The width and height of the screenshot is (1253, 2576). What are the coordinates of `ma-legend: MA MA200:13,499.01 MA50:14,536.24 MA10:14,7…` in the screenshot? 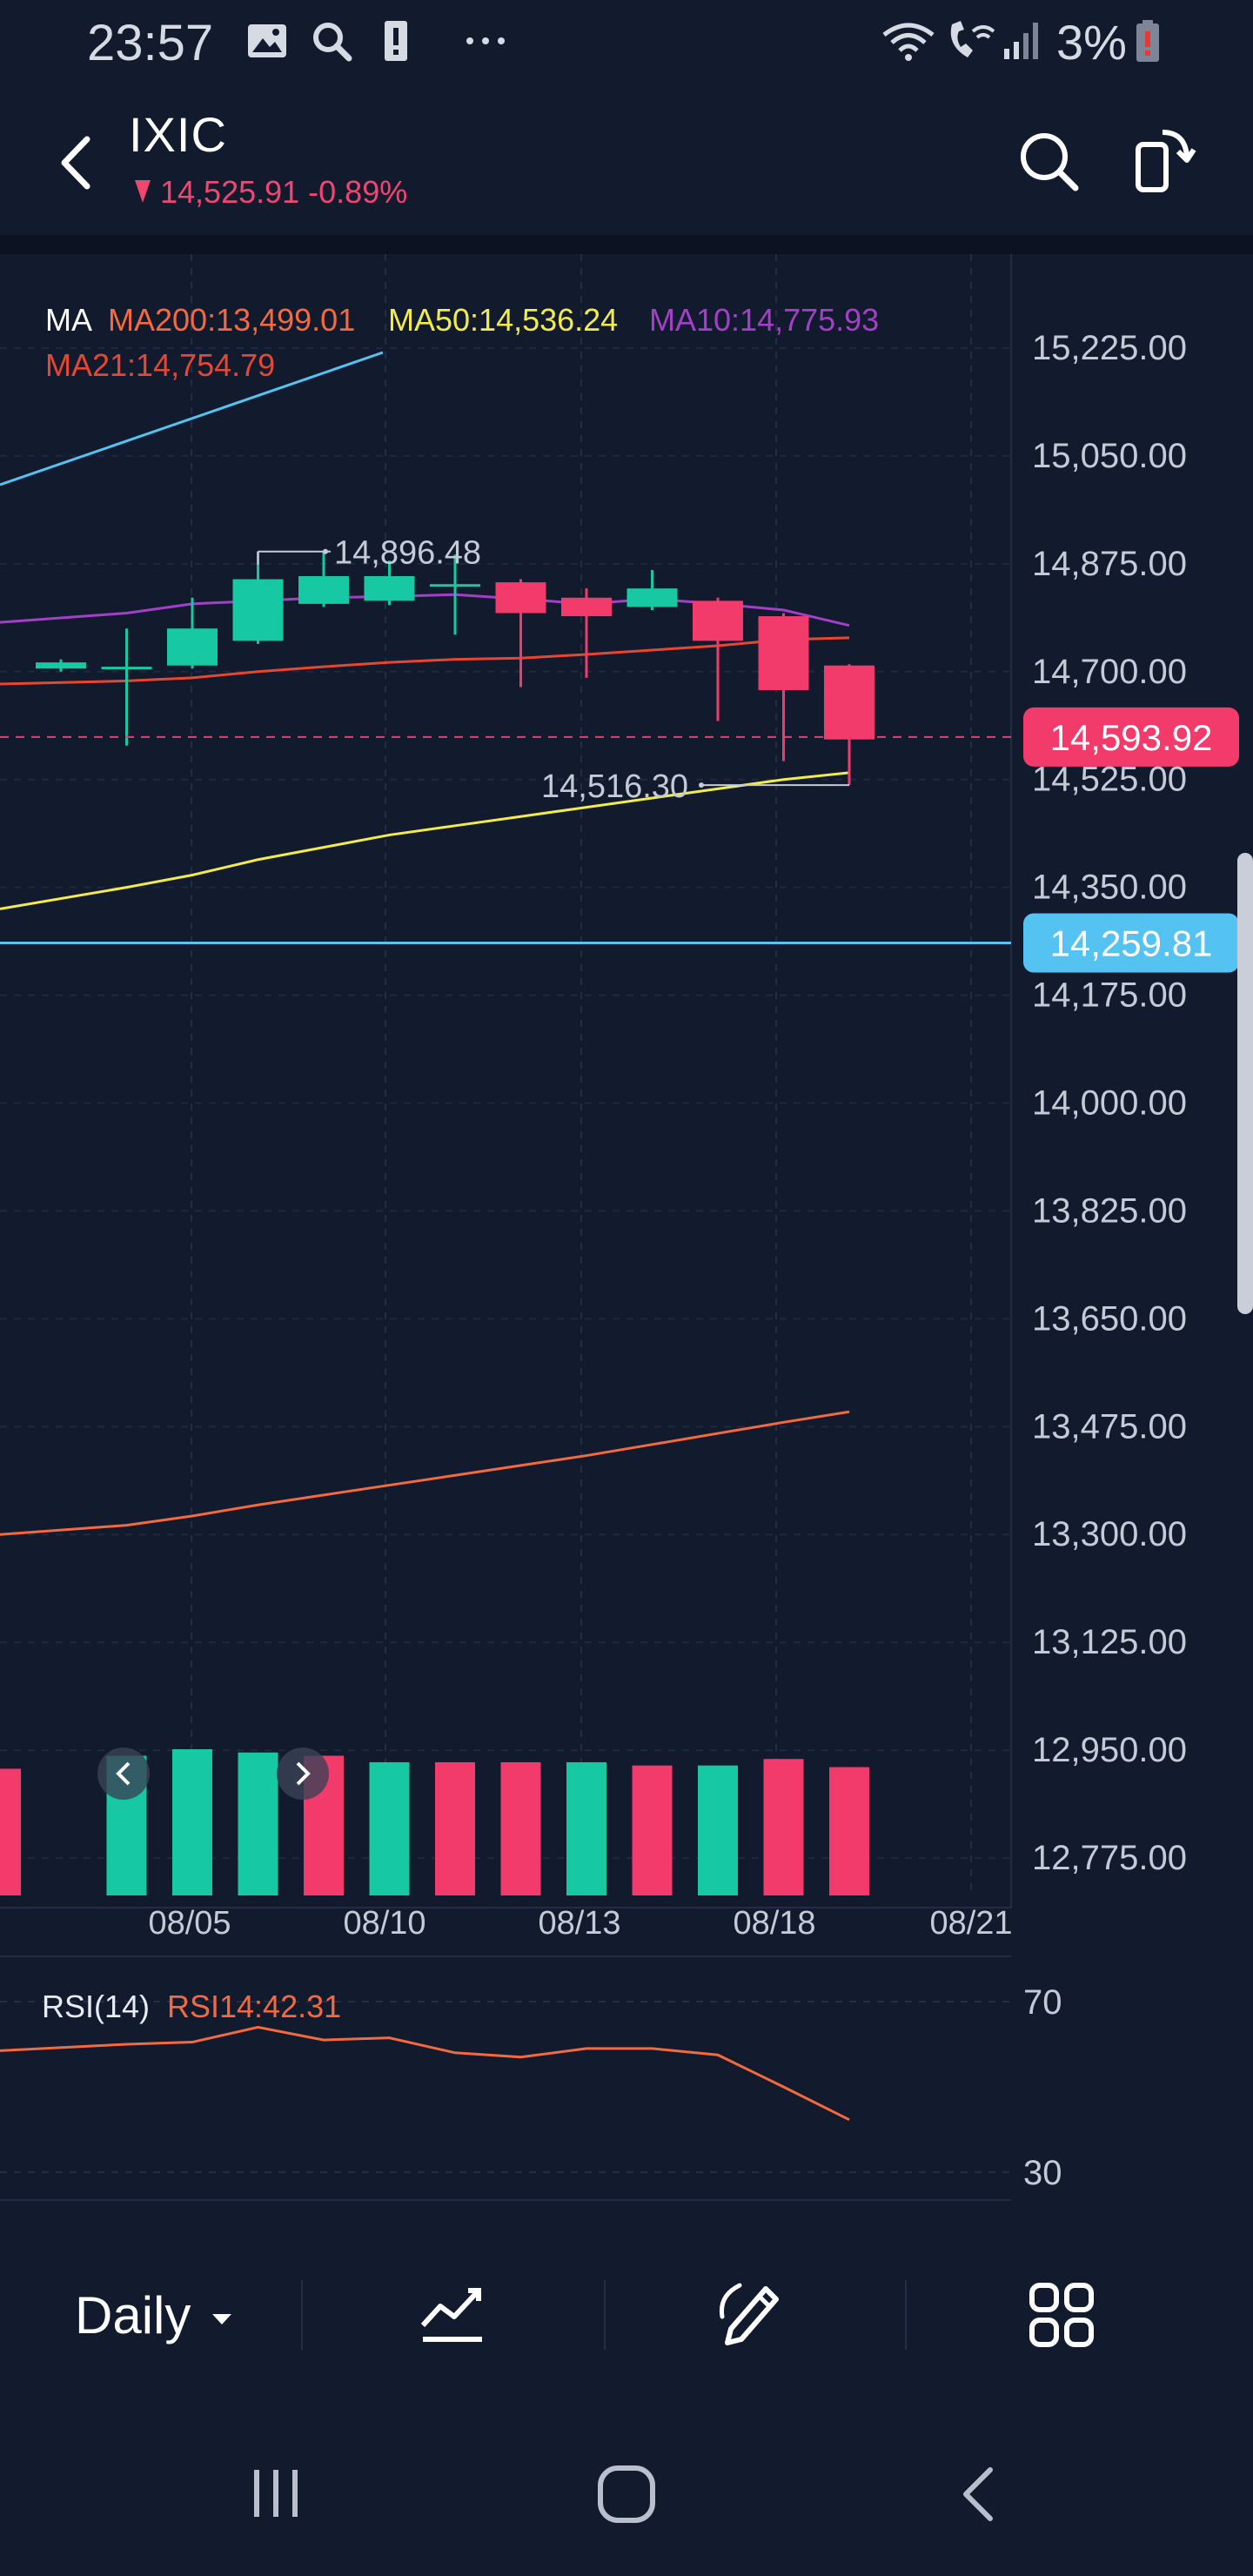 It's located at (462, 342).